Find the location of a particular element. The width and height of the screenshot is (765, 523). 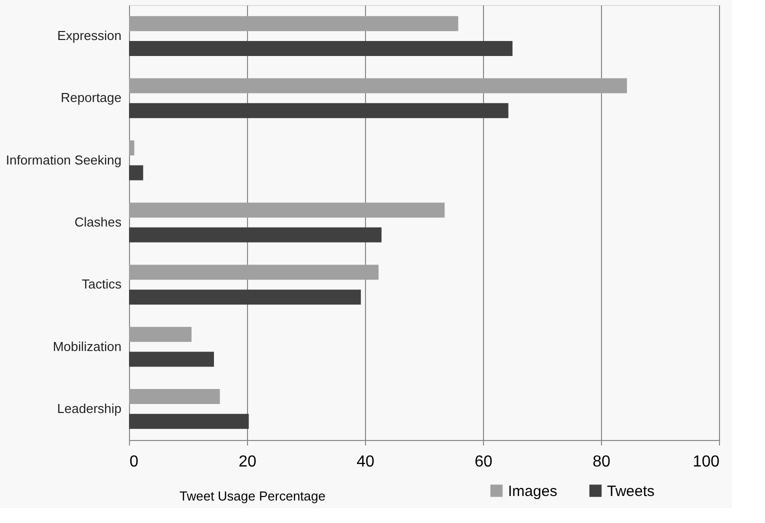

x-tick-label: 20 is located at coordinates (247, 462).